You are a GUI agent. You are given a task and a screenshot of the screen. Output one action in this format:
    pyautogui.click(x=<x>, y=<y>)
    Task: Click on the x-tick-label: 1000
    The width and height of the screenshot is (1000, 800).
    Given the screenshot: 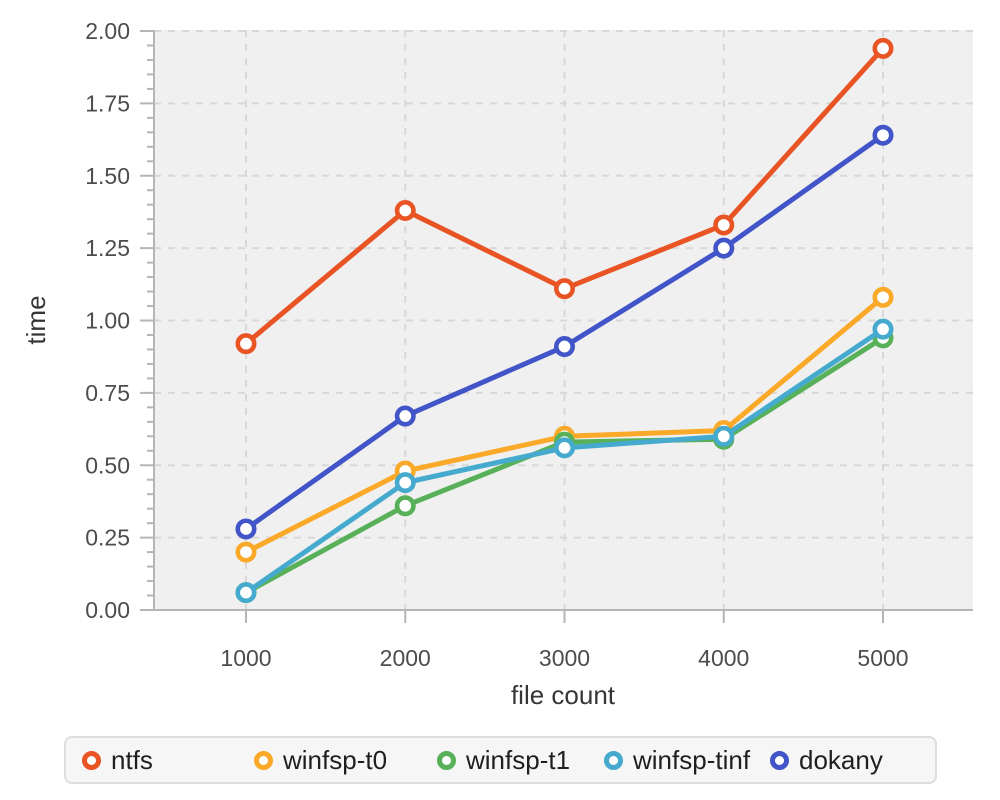 What is the action you would take?
    pyautogui.click(x=245, y=658)
    